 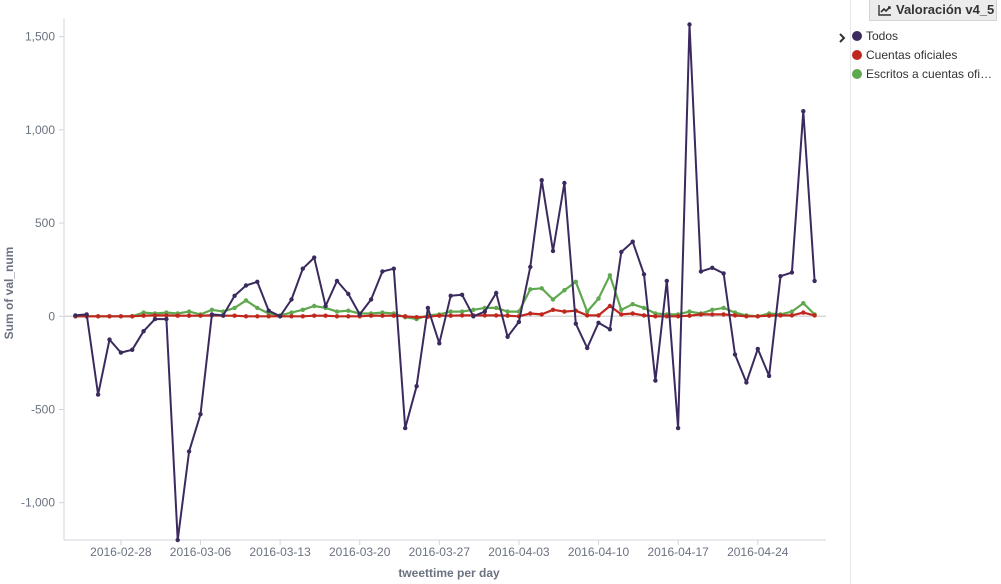 What do you see at coordinates (925, 35) in the screenshot?
I see `legend-item-todos: Todos` at bounding box center [925, 35].